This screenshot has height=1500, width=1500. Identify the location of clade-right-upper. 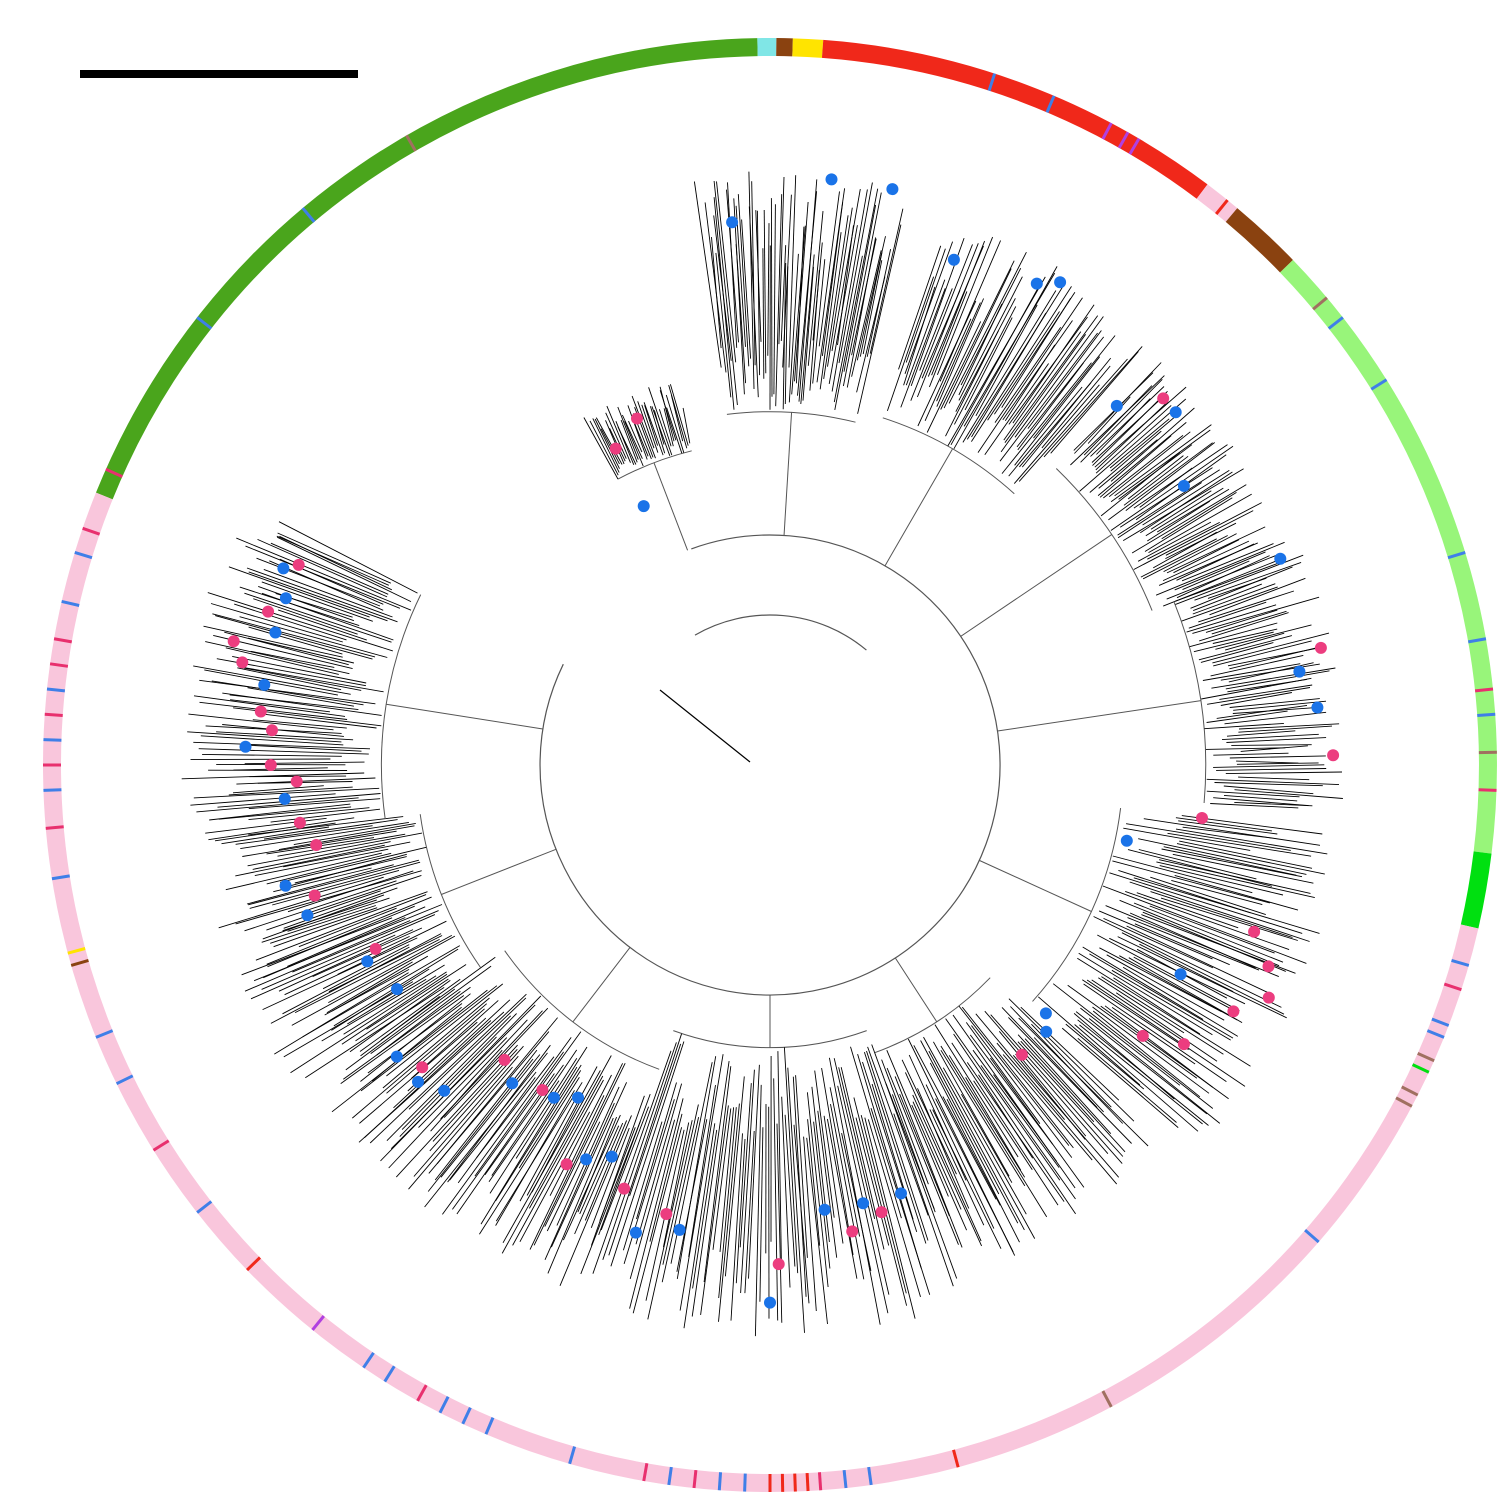
(1122, 499).